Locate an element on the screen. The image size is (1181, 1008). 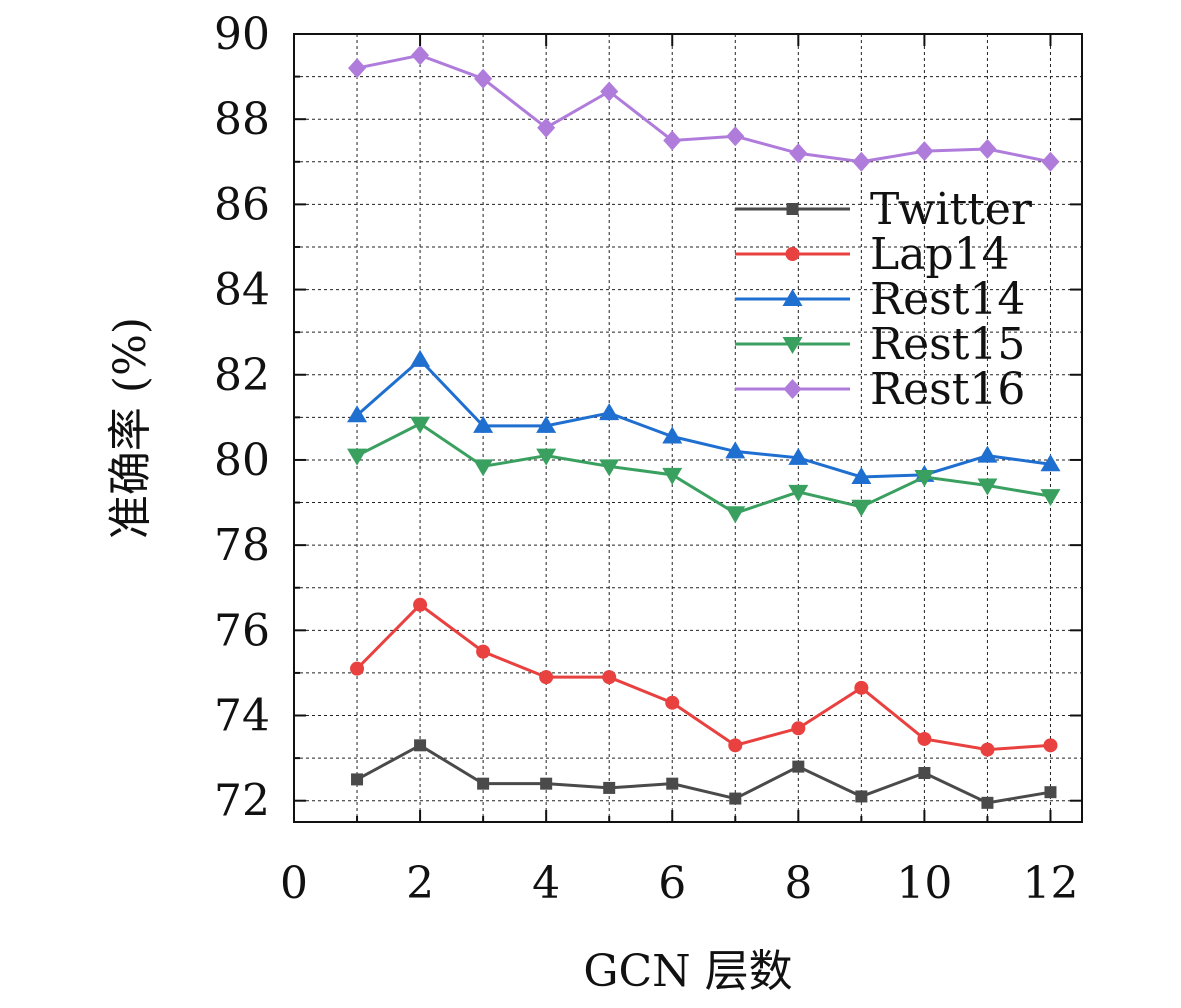
x-tick-label: 4 is located at coordinates (546, 883).